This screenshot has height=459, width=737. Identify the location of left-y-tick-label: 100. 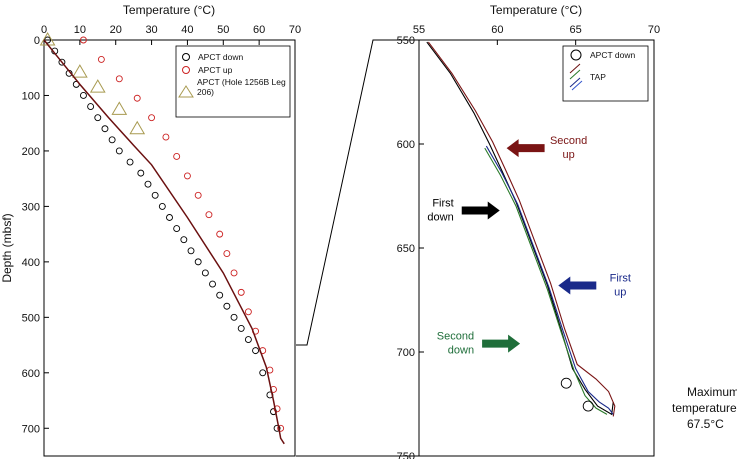
(31, 96).